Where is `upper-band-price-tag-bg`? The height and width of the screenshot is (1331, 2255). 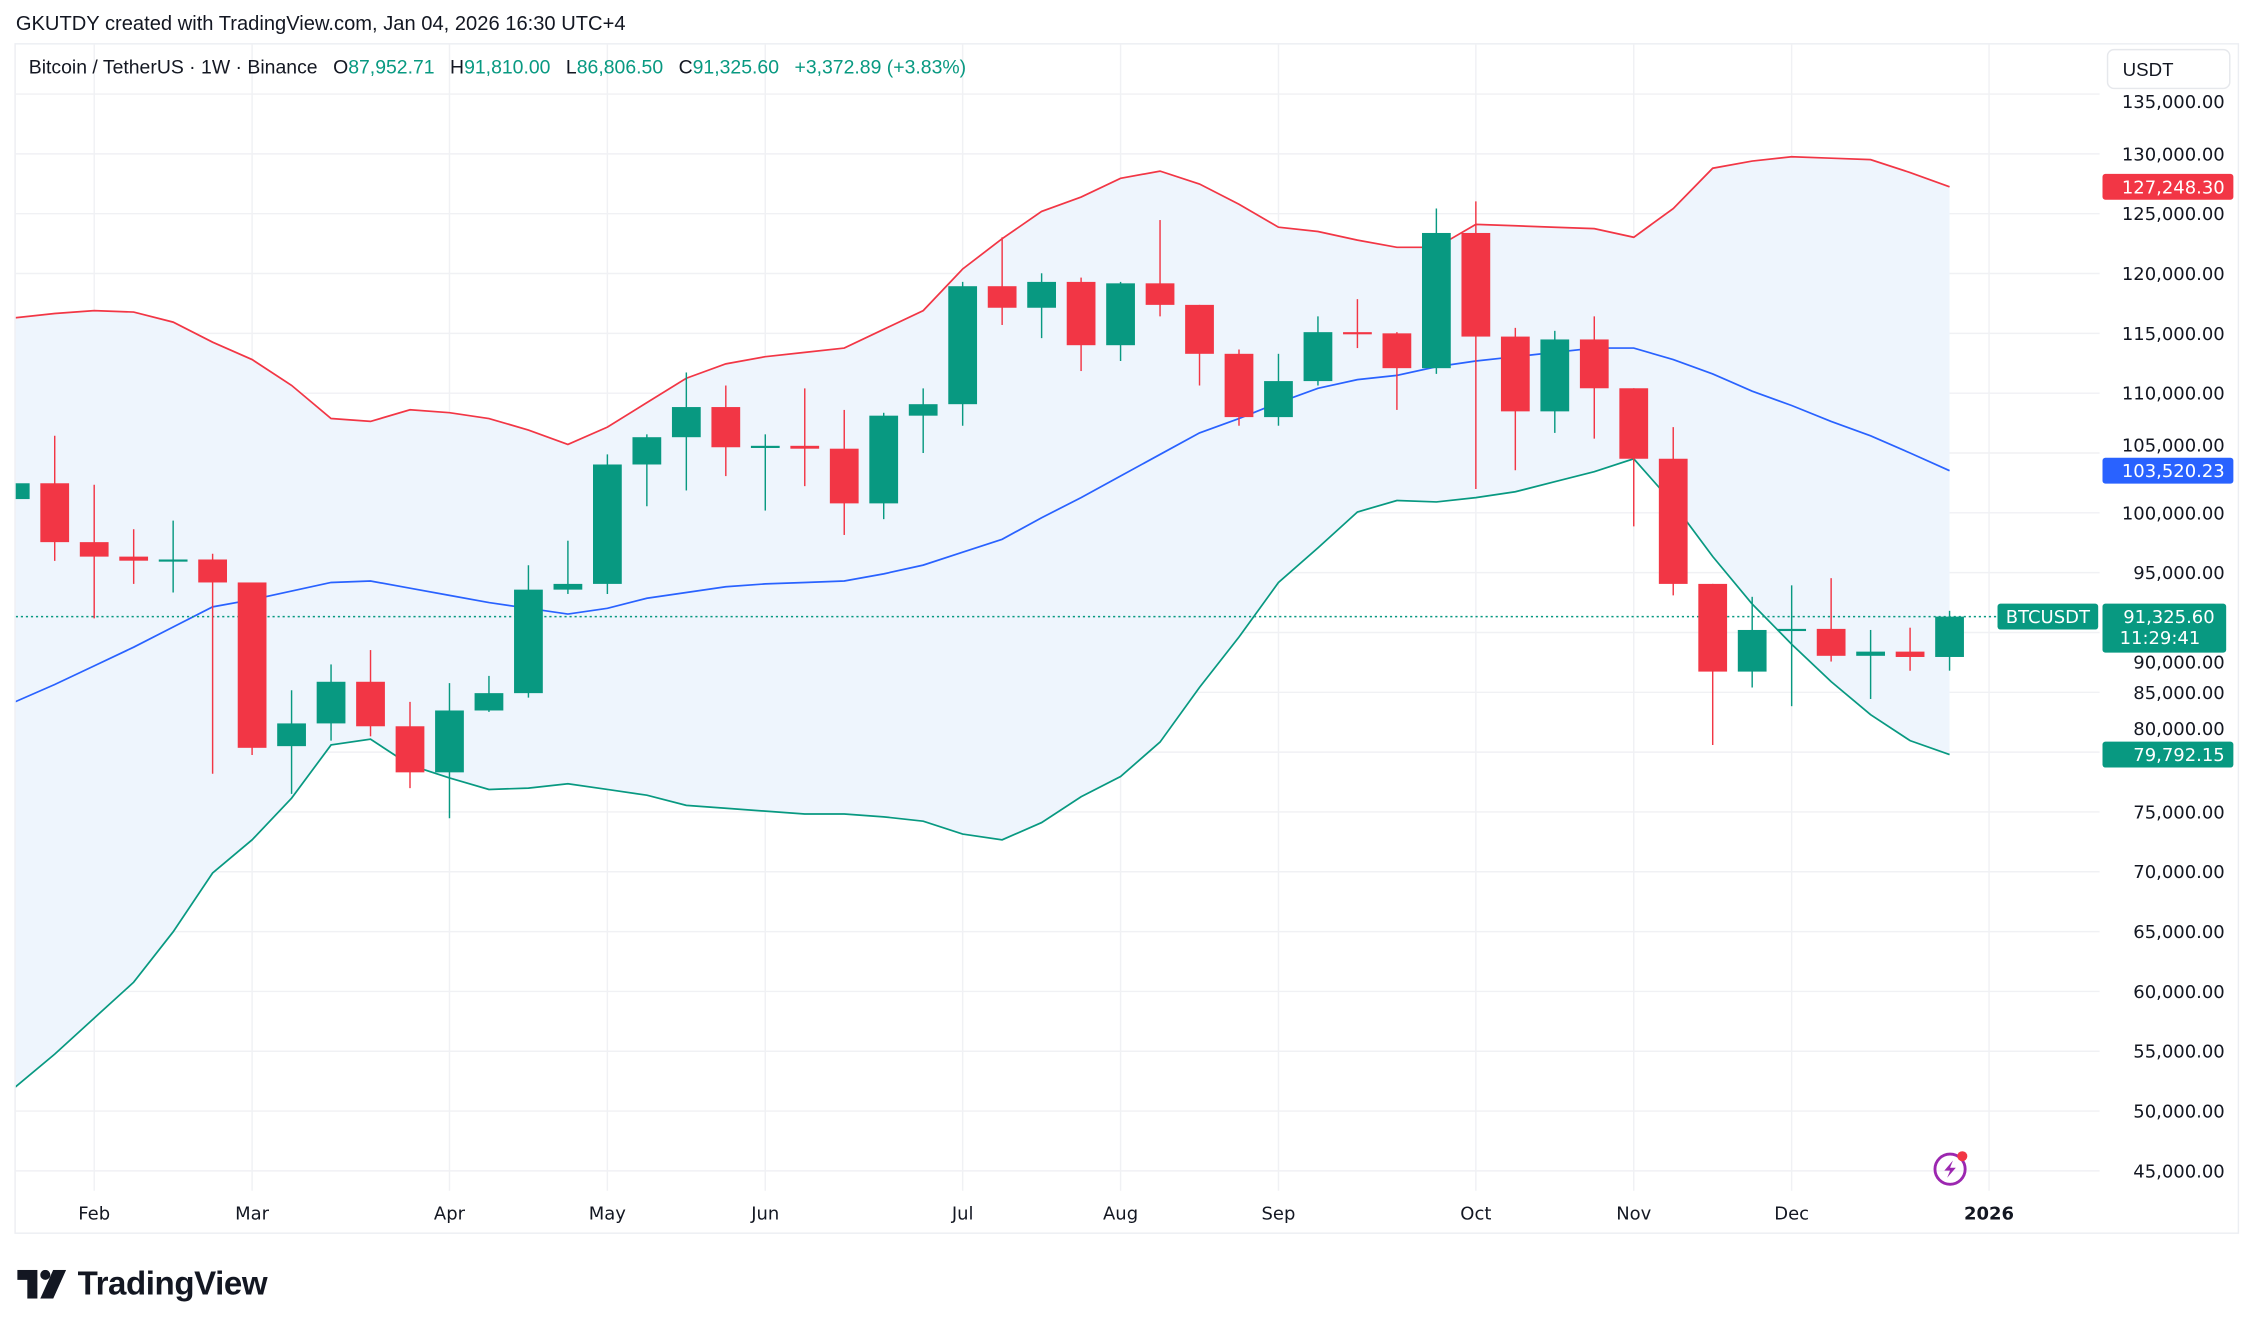 upper-band-price-tag-bg is located at coordinates (2168, 186).